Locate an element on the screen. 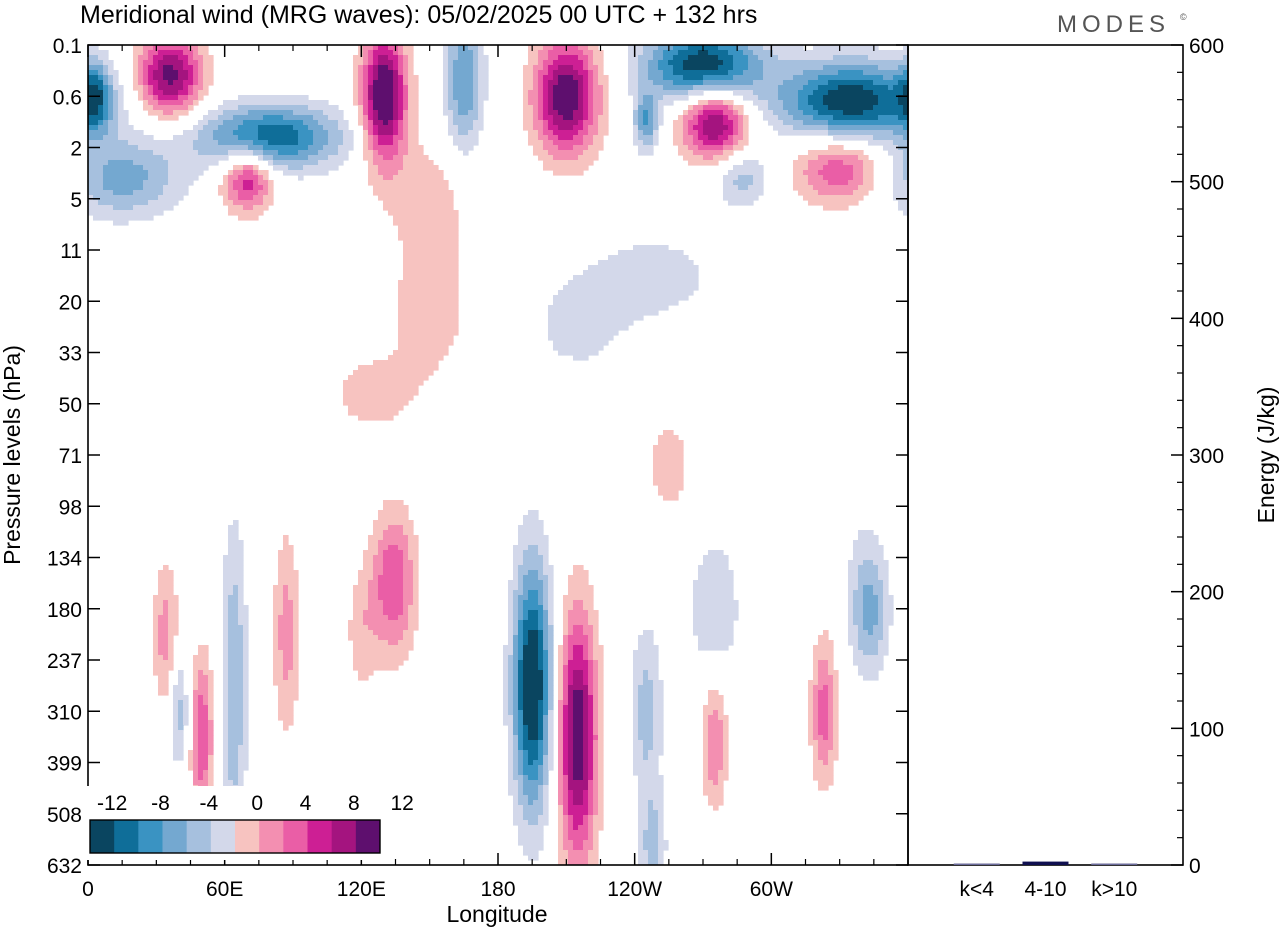 This screenshot has height=930, width=1280. energy-tick-label: 200 is located at coordinates (1206, 593).